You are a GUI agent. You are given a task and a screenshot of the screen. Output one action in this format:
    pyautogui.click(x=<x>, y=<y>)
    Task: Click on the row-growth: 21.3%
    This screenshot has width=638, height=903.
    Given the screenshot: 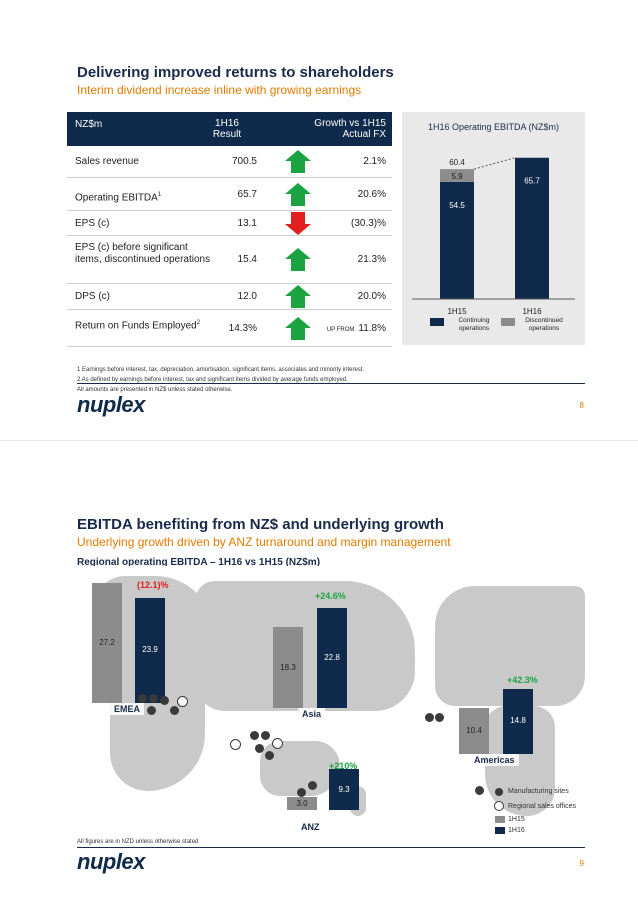 What is the action you would take?
    pyautogui.click(x=372, y=259)
    